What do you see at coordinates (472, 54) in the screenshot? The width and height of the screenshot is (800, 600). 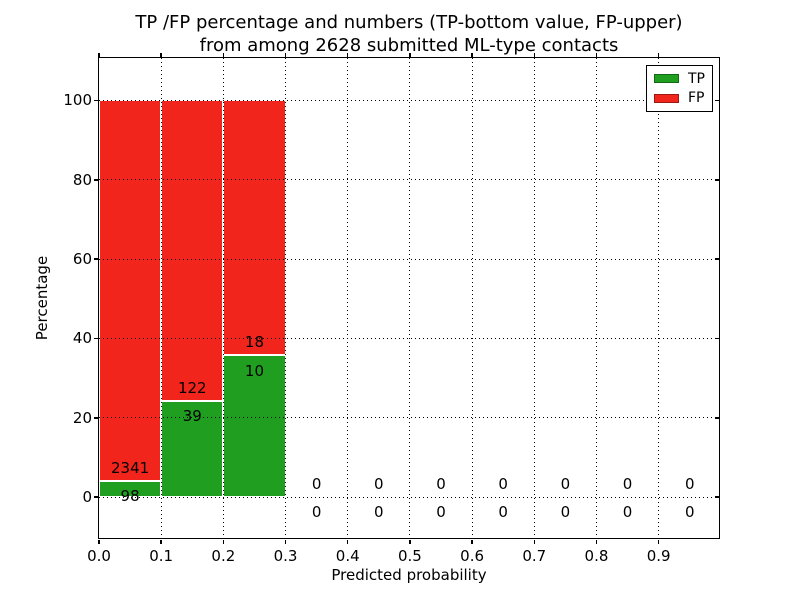 I see `x-tick-top-0.6` at bounding box center [472, 54].